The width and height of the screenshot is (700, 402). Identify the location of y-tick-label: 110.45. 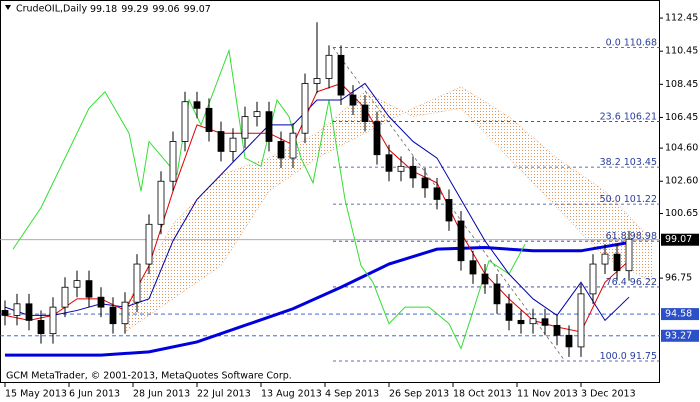
(681, 51).